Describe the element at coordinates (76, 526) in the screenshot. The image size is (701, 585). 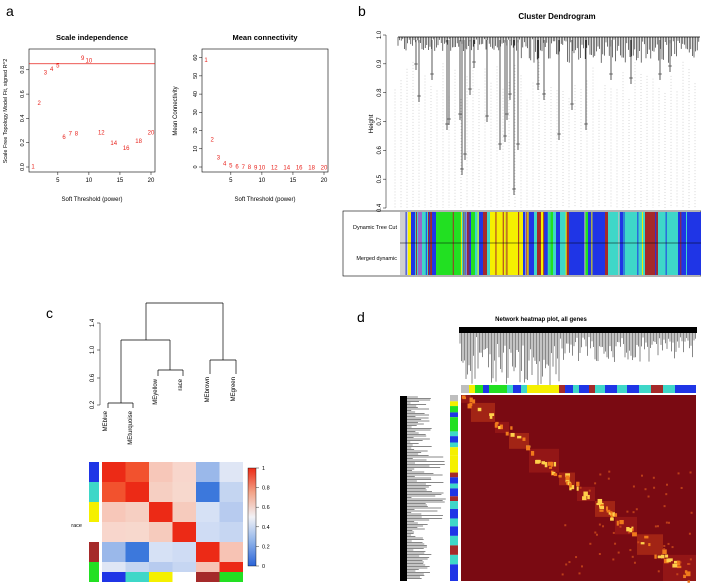
I see `heatmap-race-row-label: race` at that location.